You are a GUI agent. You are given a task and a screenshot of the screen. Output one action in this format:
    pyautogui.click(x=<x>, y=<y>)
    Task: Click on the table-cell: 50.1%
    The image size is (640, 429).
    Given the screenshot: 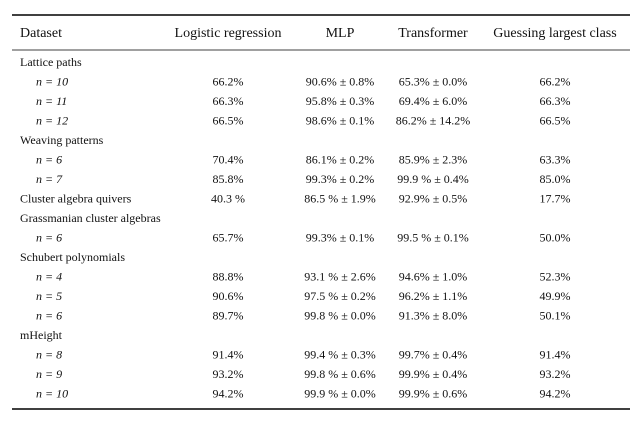 What is the action you would take?
    pyautogui.click(x=555, y=315)
    